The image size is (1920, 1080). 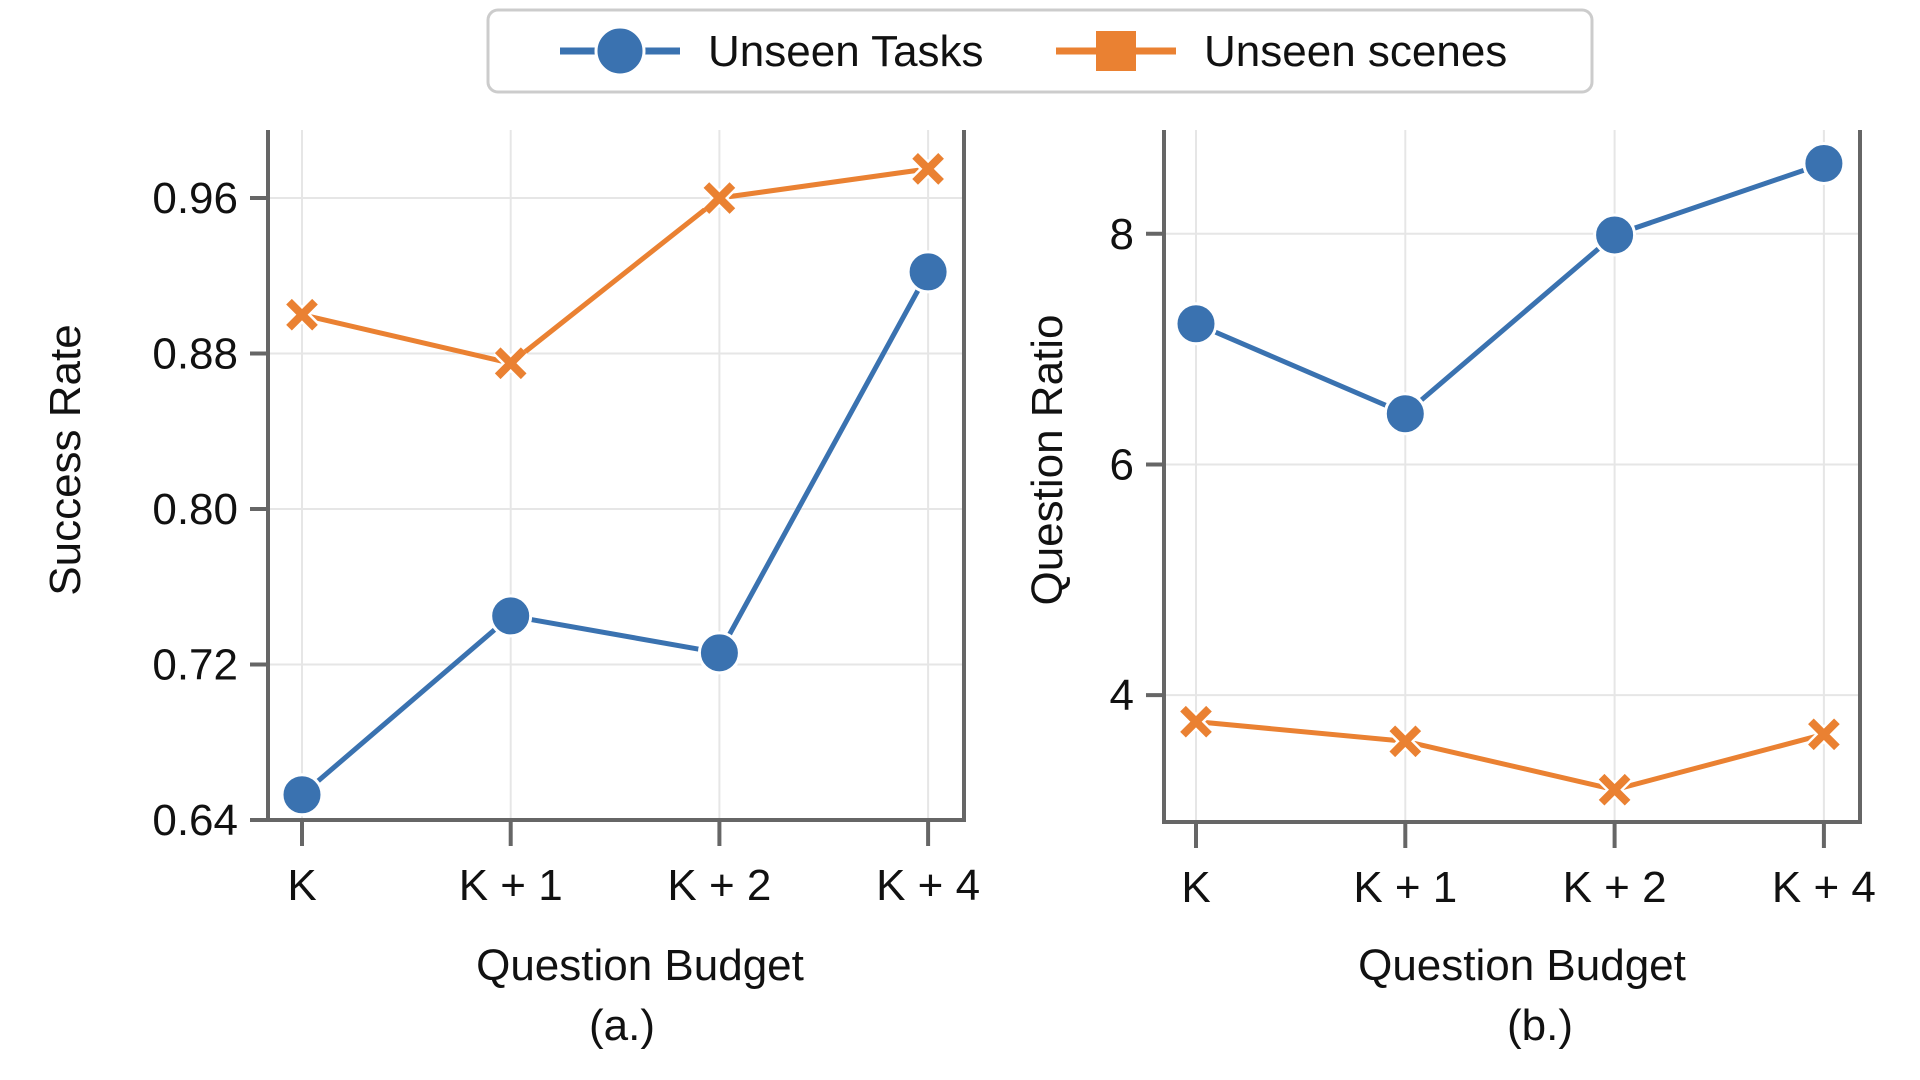 I want to click on panel-a-xtick-label: K + 4, so click(x=928, y=885).